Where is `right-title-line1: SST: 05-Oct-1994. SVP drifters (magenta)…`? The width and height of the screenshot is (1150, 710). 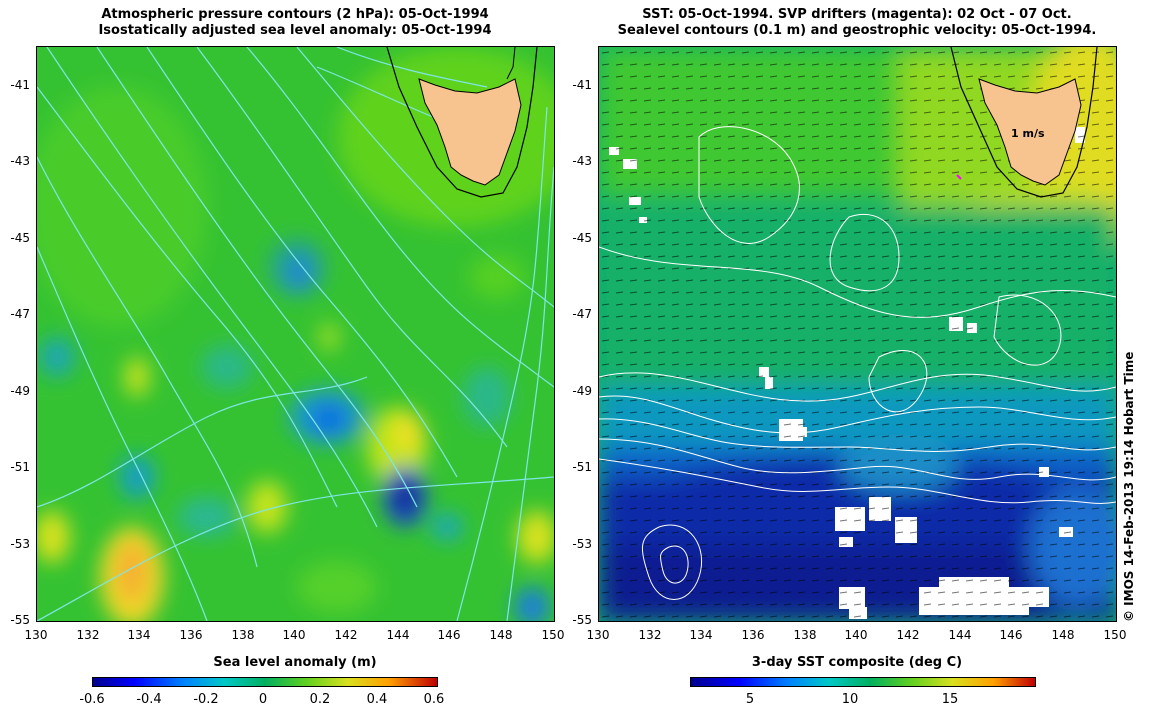 right-title-line1: SST: 05-Oct-1994. SVP drifters (magenta)… is located at coordinates (857, 14).